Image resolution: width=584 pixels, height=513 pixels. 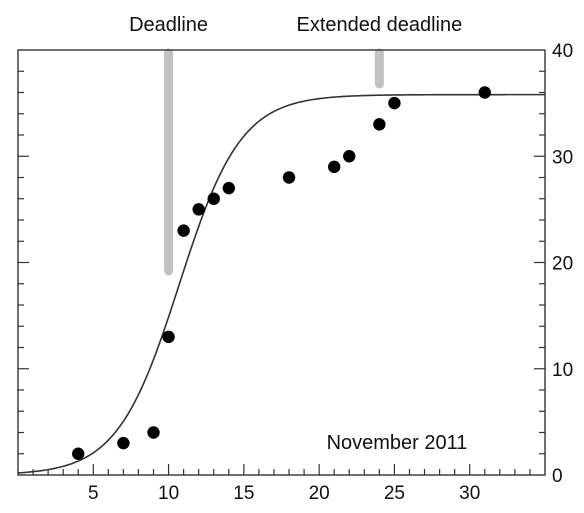 I want to click on x-tick-label: 15, so click(x=243, y=493).